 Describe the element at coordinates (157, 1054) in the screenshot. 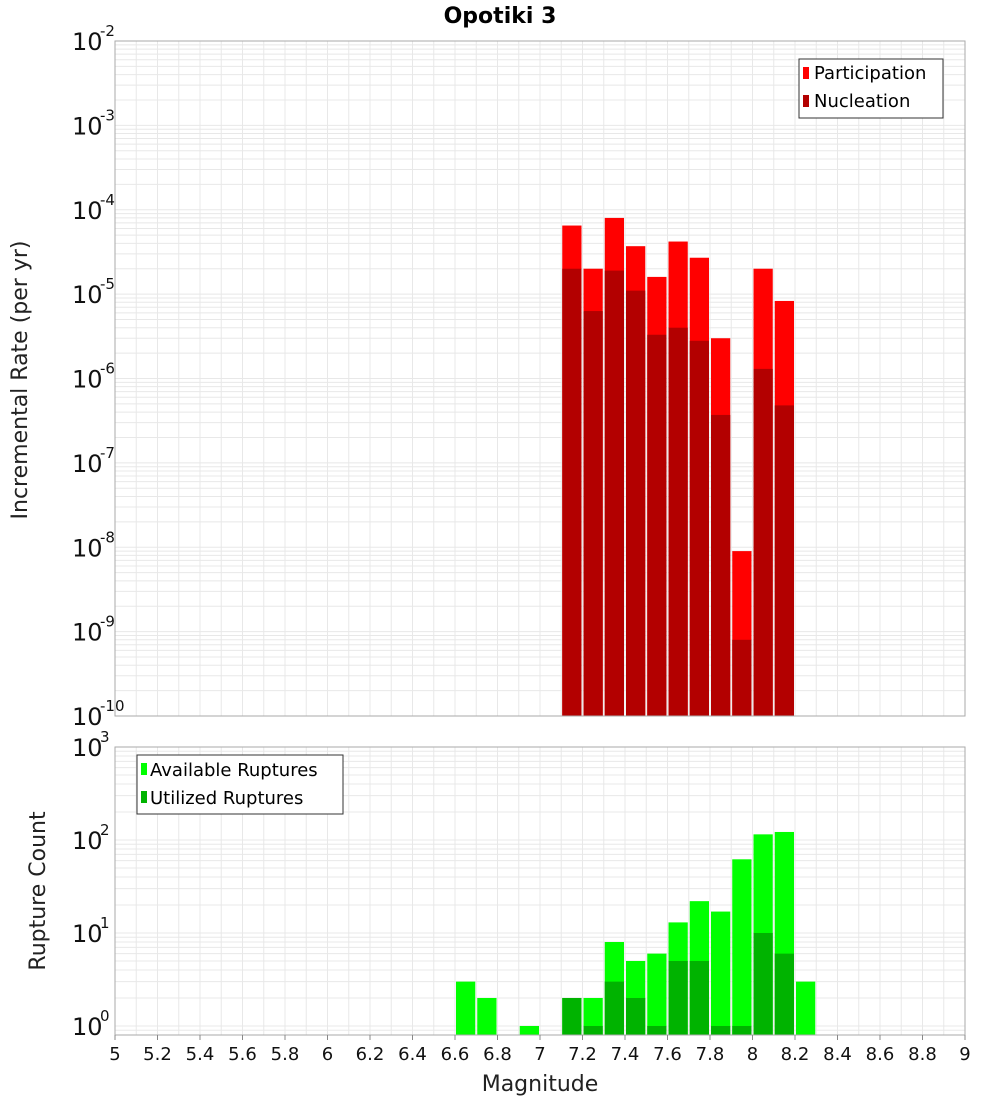

I see `x-tick-label: 5.2` at that location.